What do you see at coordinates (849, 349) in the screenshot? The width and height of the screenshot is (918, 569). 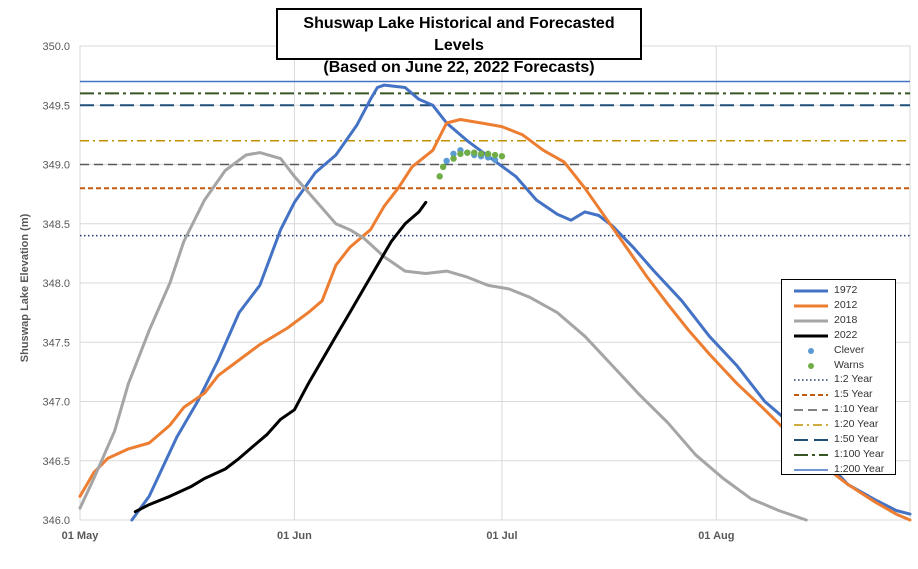 I see `legend-label: Clever` at bounding box center [849, 349].